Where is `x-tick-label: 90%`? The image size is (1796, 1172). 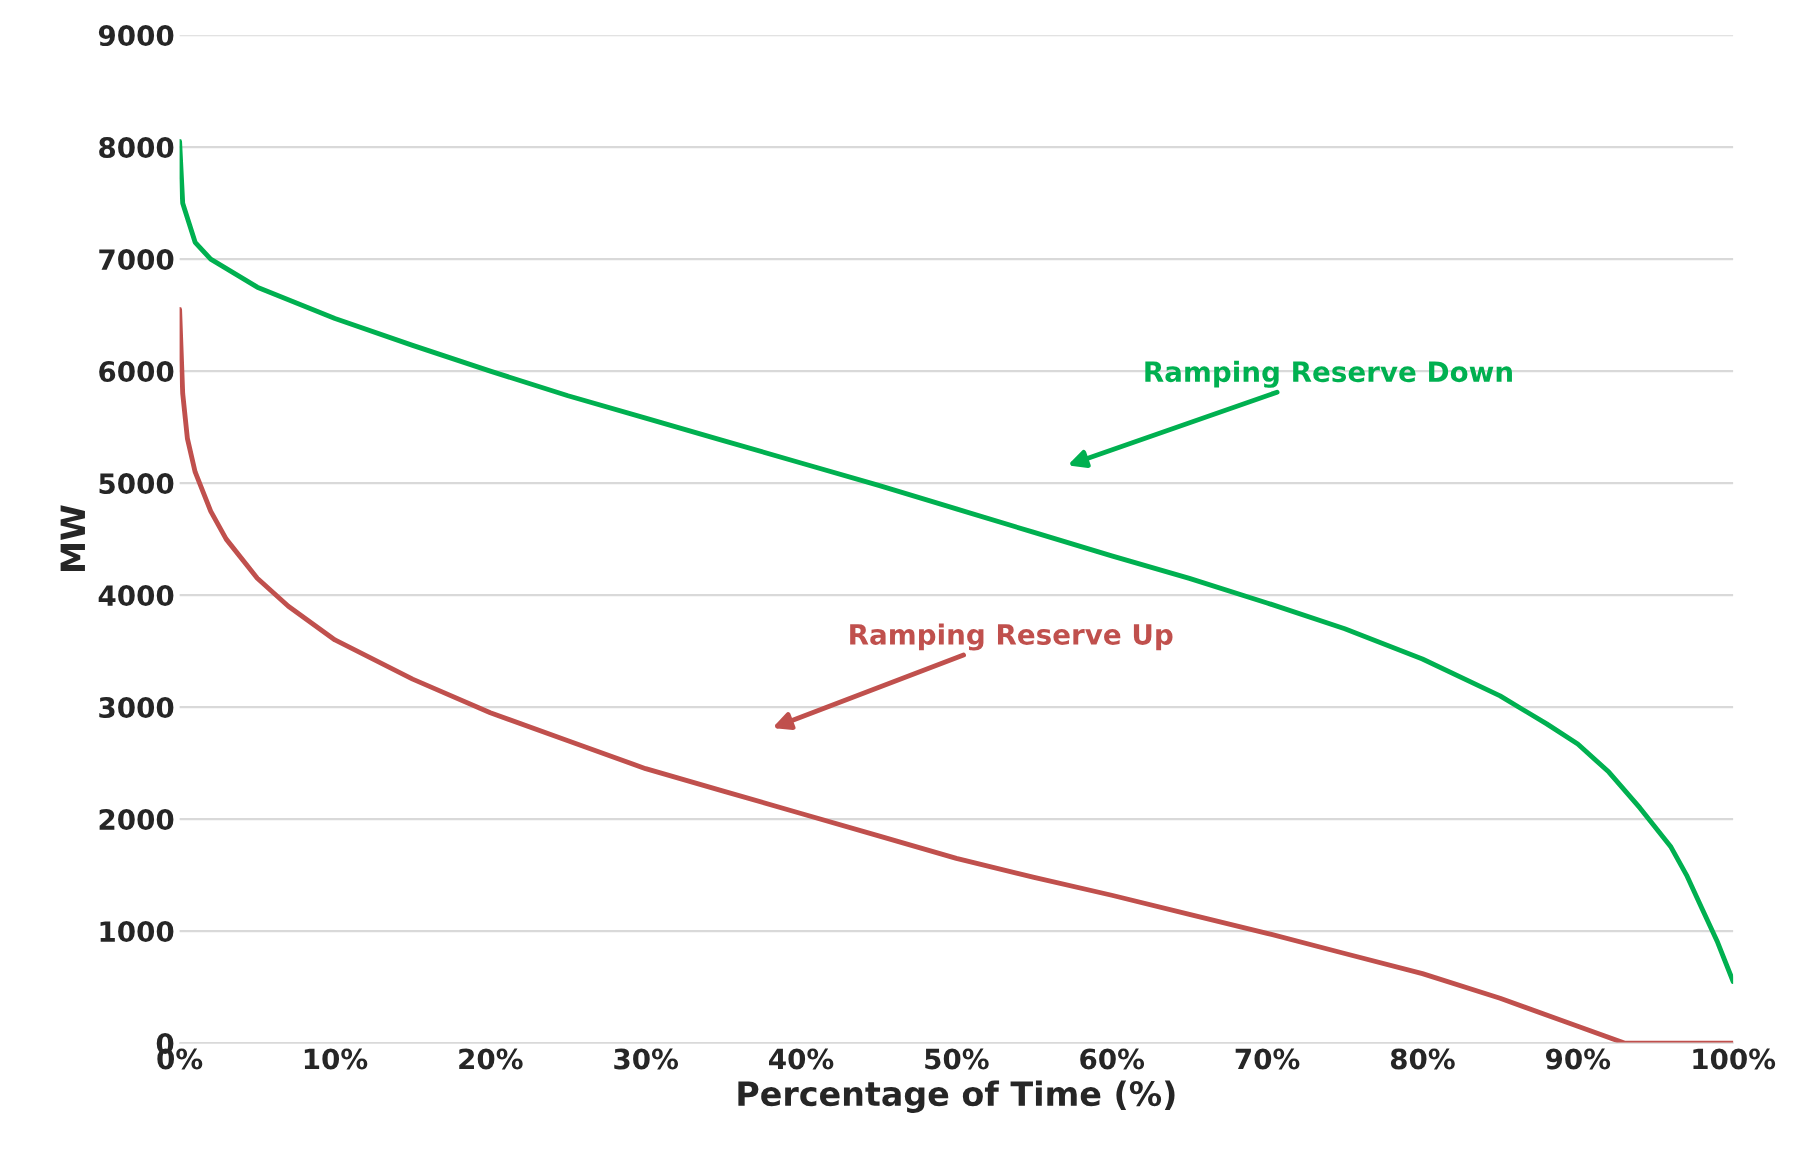 x-tick-label: 90% is located at coordinates (1578, 1059).